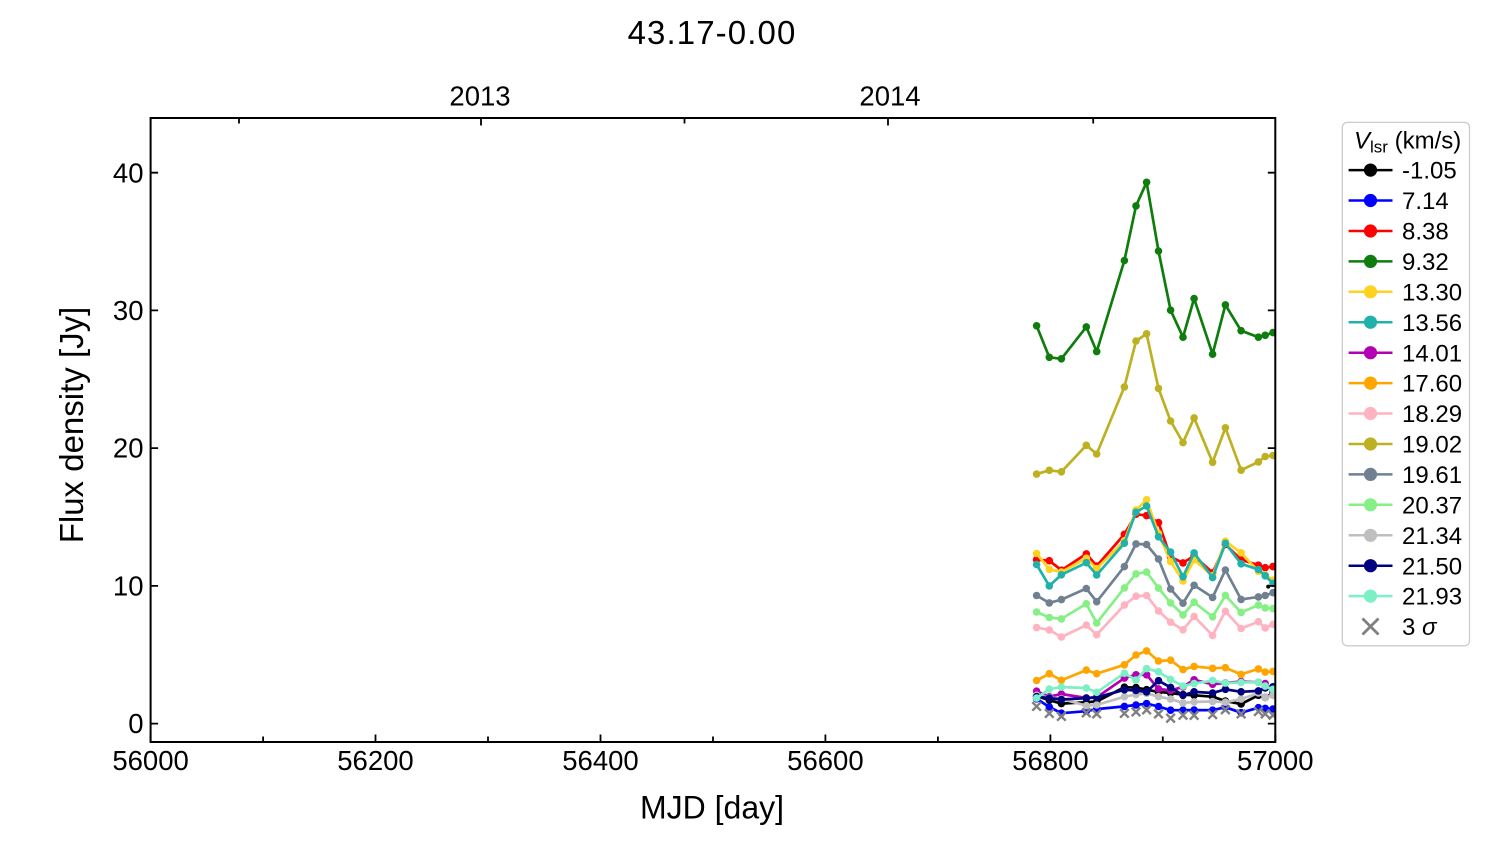 This screenshot has width=1500, height=844. What do you see at coordinates (712, 808) in the screenshot?
I see `svg-text: MJD [day]` at bounding box center [712, 808].